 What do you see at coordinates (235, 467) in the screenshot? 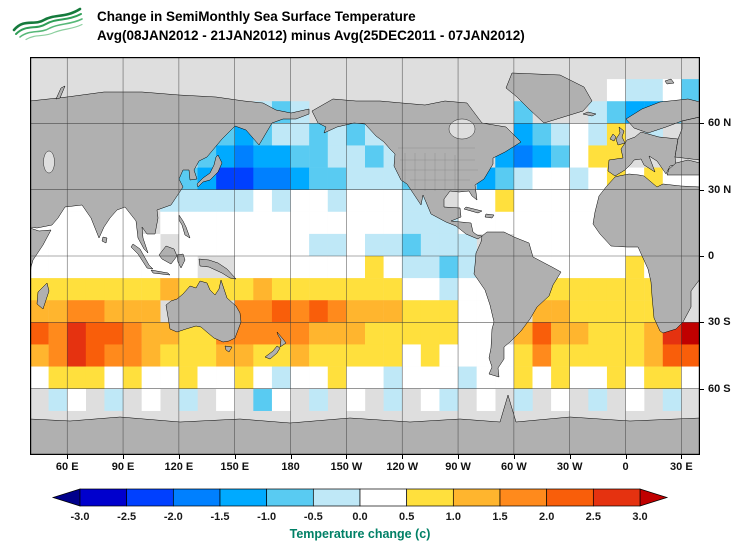
I see `lon-axis-label: 150 E` at bounding box center [235, 467].